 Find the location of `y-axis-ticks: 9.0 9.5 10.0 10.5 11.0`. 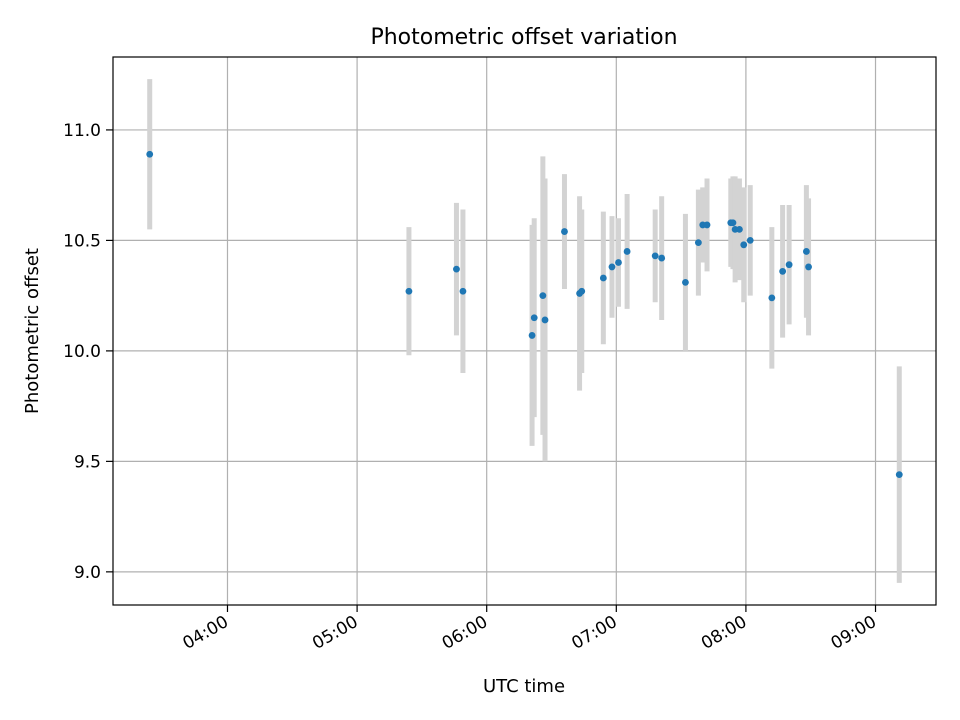

y-axis-ticks: 9.0 9.5 10.0 10.5 11.0 is located at coordinates (88, 352).